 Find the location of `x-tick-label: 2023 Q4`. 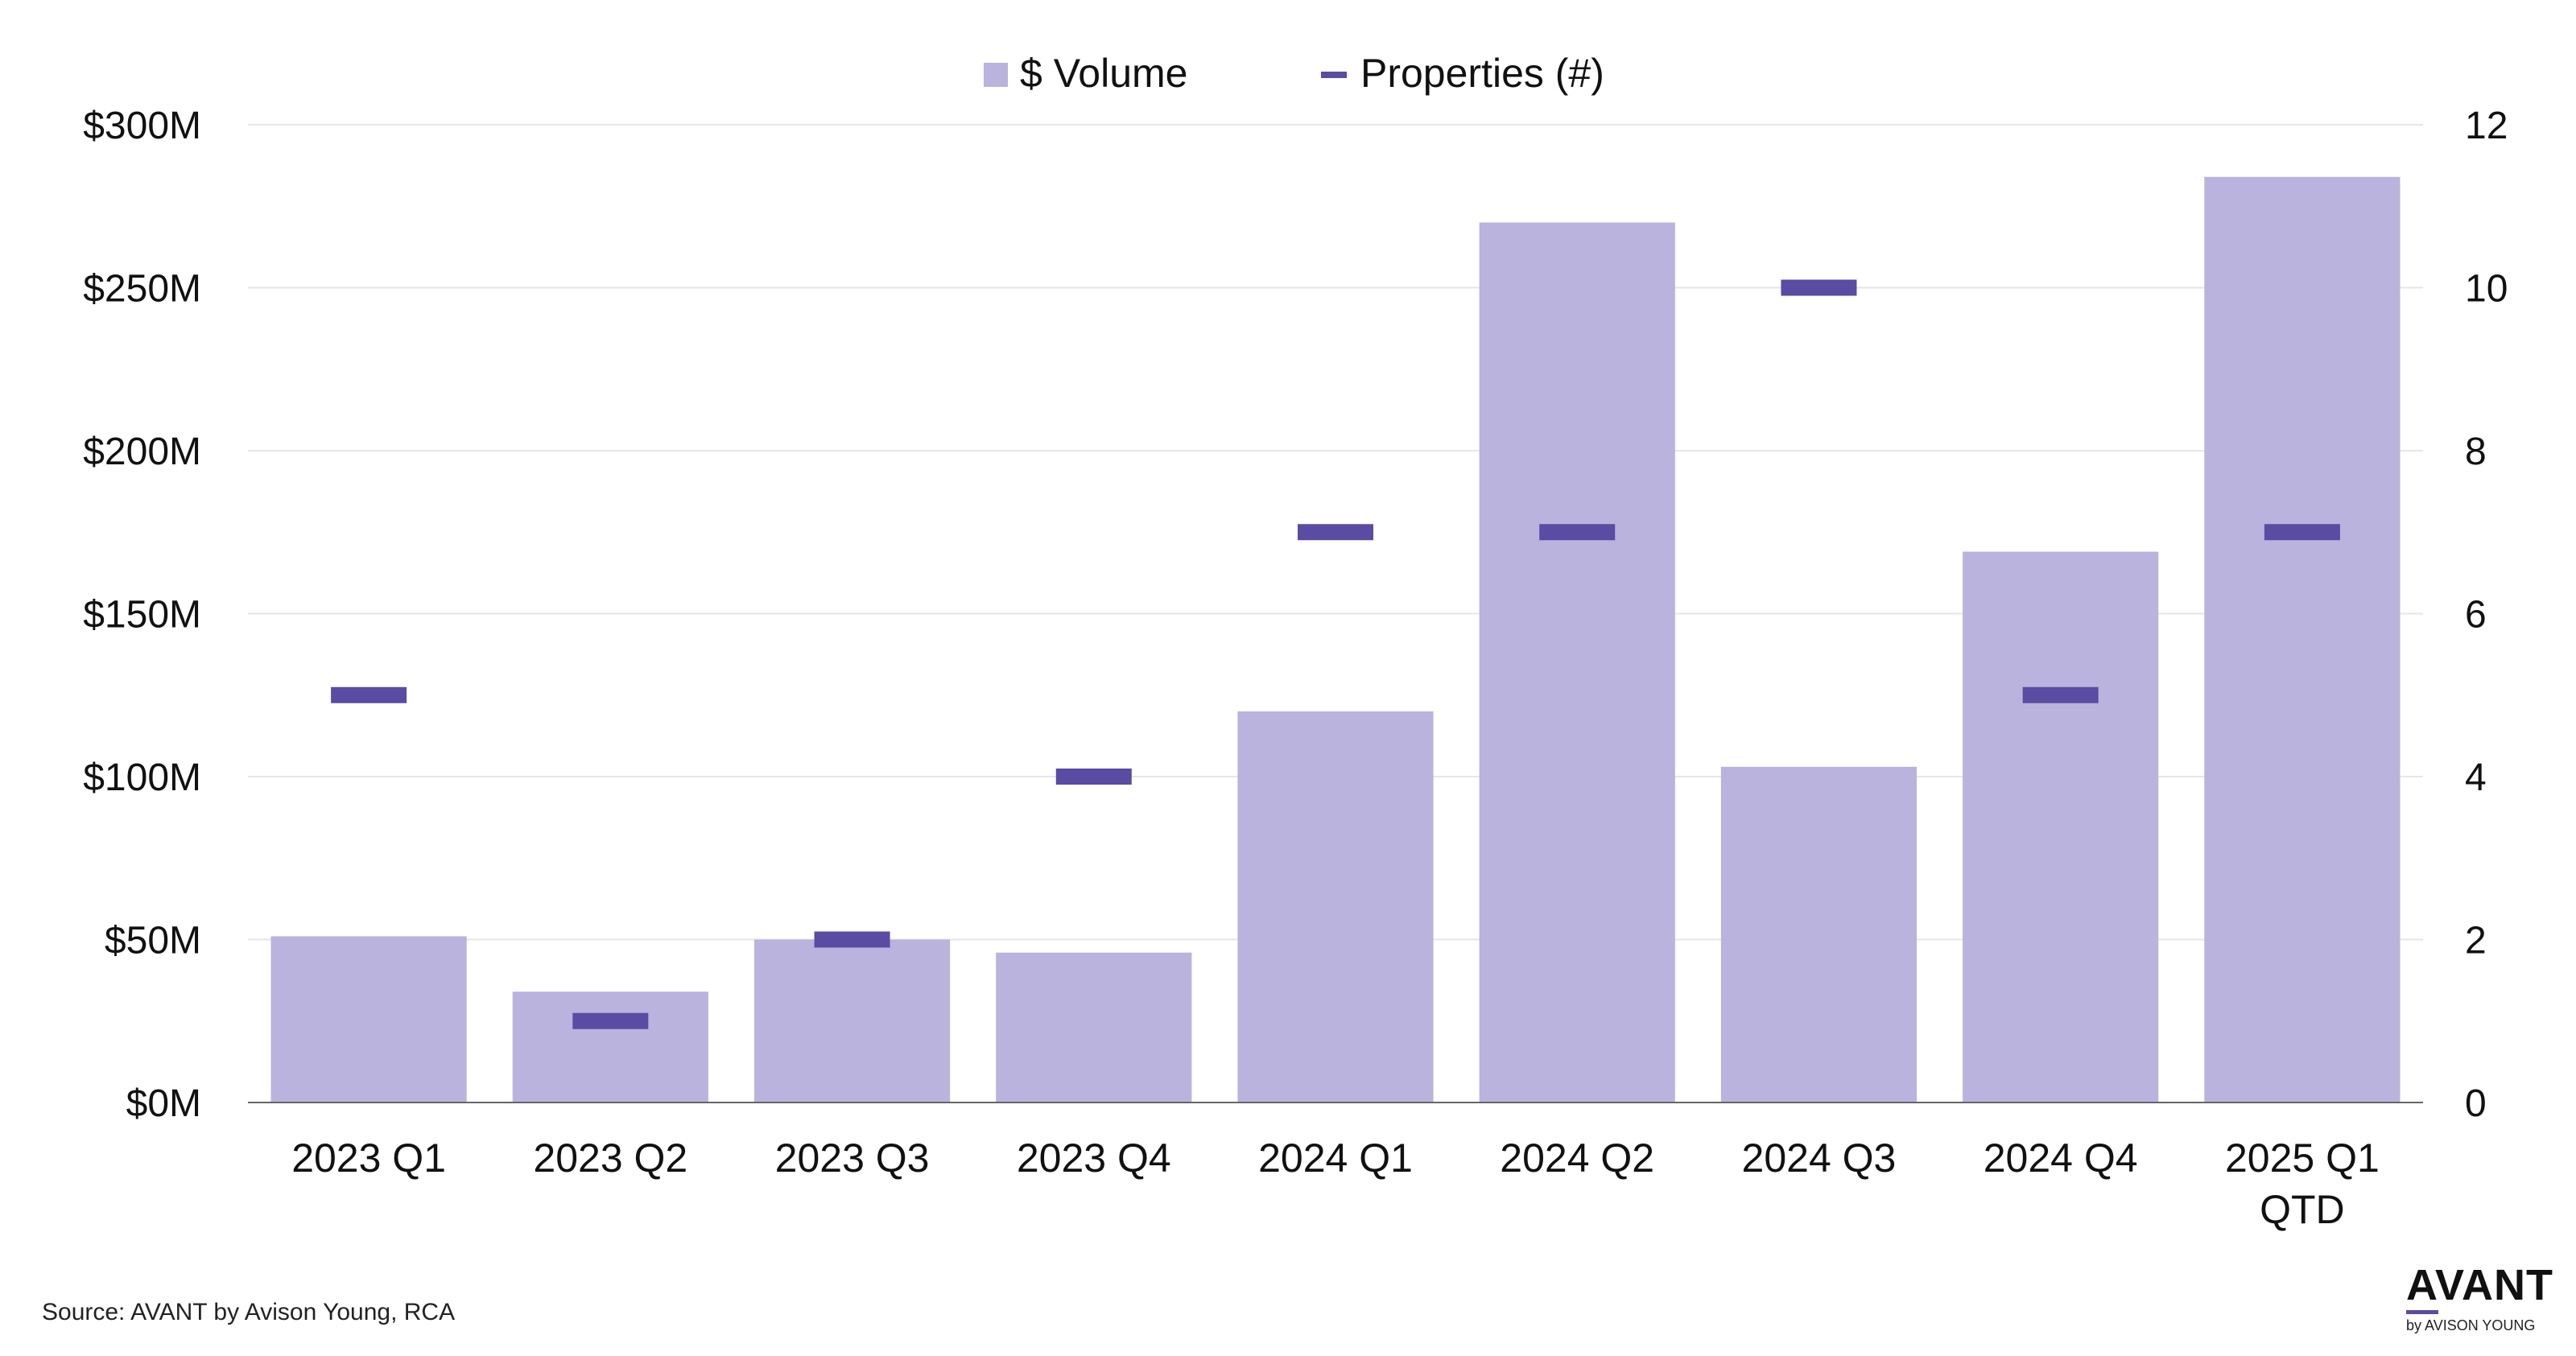

x-tick-label: 2023 Q4 is located at coordinates (1094, 1158).